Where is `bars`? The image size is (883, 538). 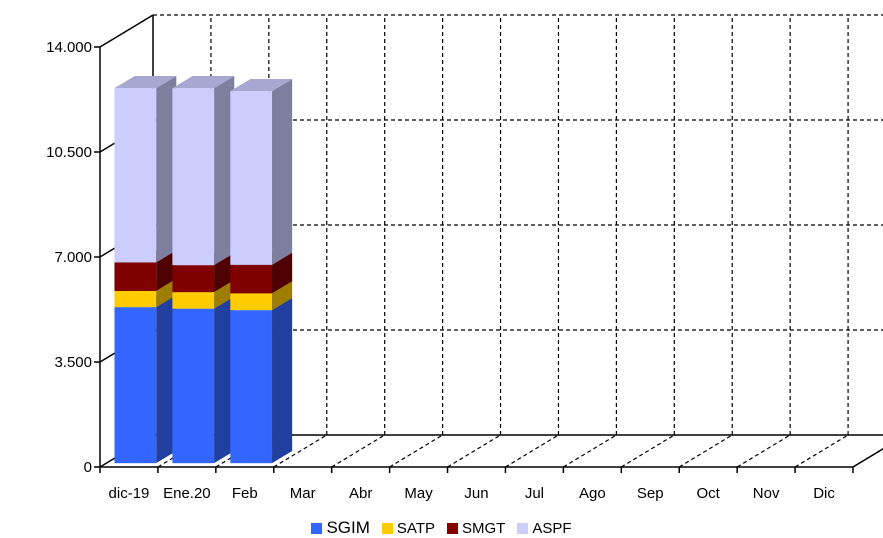 bars is located at coordinates (203, 270).